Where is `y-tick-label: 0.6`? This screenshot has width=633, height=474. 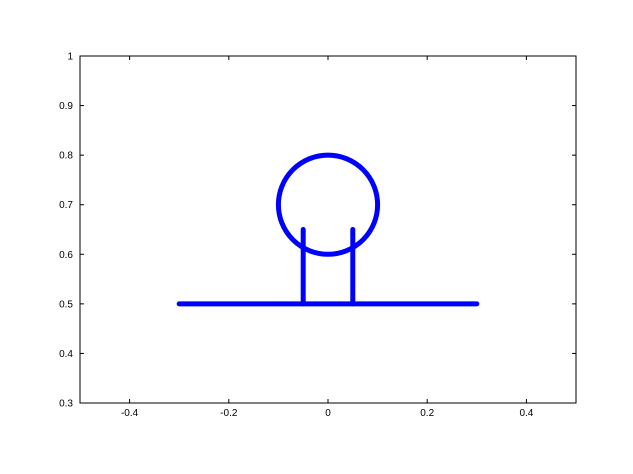
y-tick-label: 0.6 is located at coordinates (66, 255).